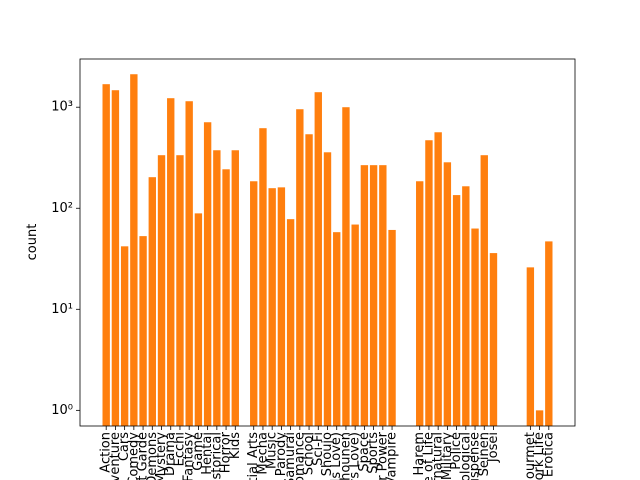 The image size is (640, 480). What do you see at coordinates (447, 456) in the screenshot?
I see `x-tick-label: Military` at bounding box center [447, 456].